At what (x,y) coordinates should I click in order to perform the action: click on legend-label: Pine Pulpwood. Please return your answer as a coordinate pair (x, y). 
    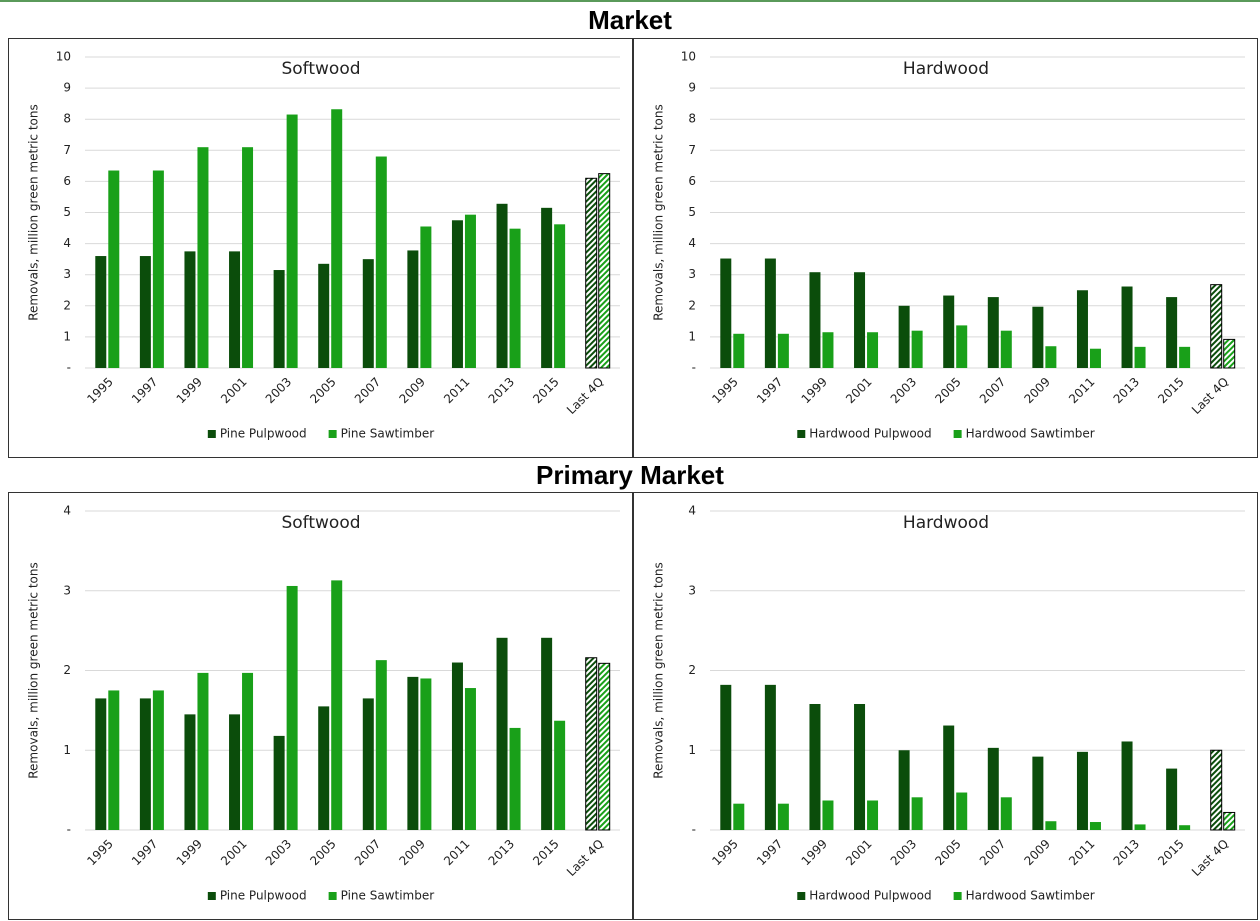
    Looking at the image, I should click on (263, 896).